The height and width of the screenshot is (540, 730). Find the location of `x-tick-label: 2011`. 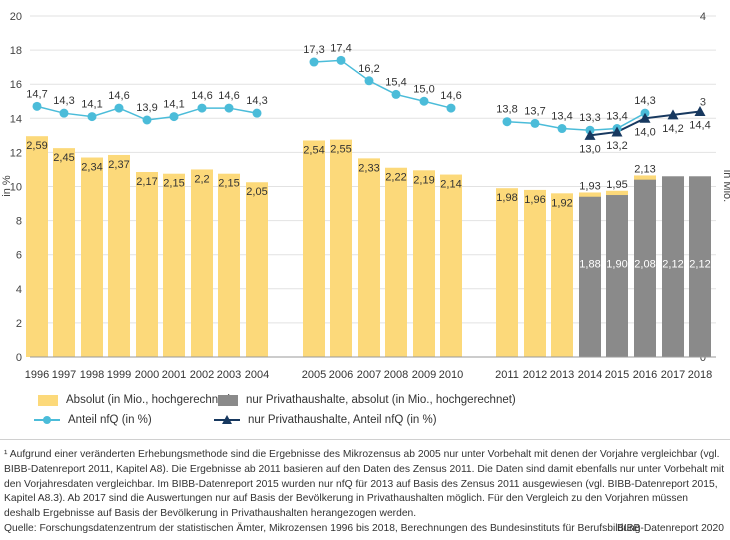

x-tick-label: 2011 is located at coordinates (507, 375).